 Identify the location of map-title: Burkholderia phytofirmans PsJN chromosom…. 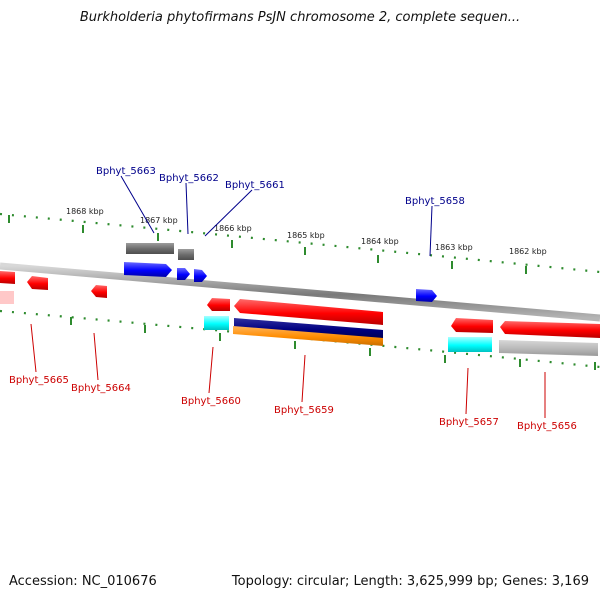
(300, 17).